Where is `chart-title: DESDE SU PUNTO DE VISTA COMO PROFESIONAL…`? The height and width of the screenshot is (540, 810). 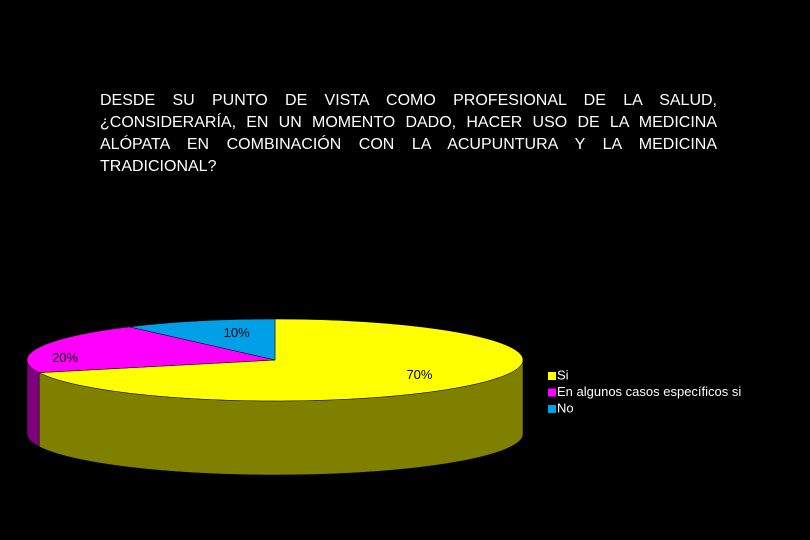 chart-title: DESDE SU PUNTO DE VISTA COMO PROFESIONAL… is located at coordinates (408, 133).